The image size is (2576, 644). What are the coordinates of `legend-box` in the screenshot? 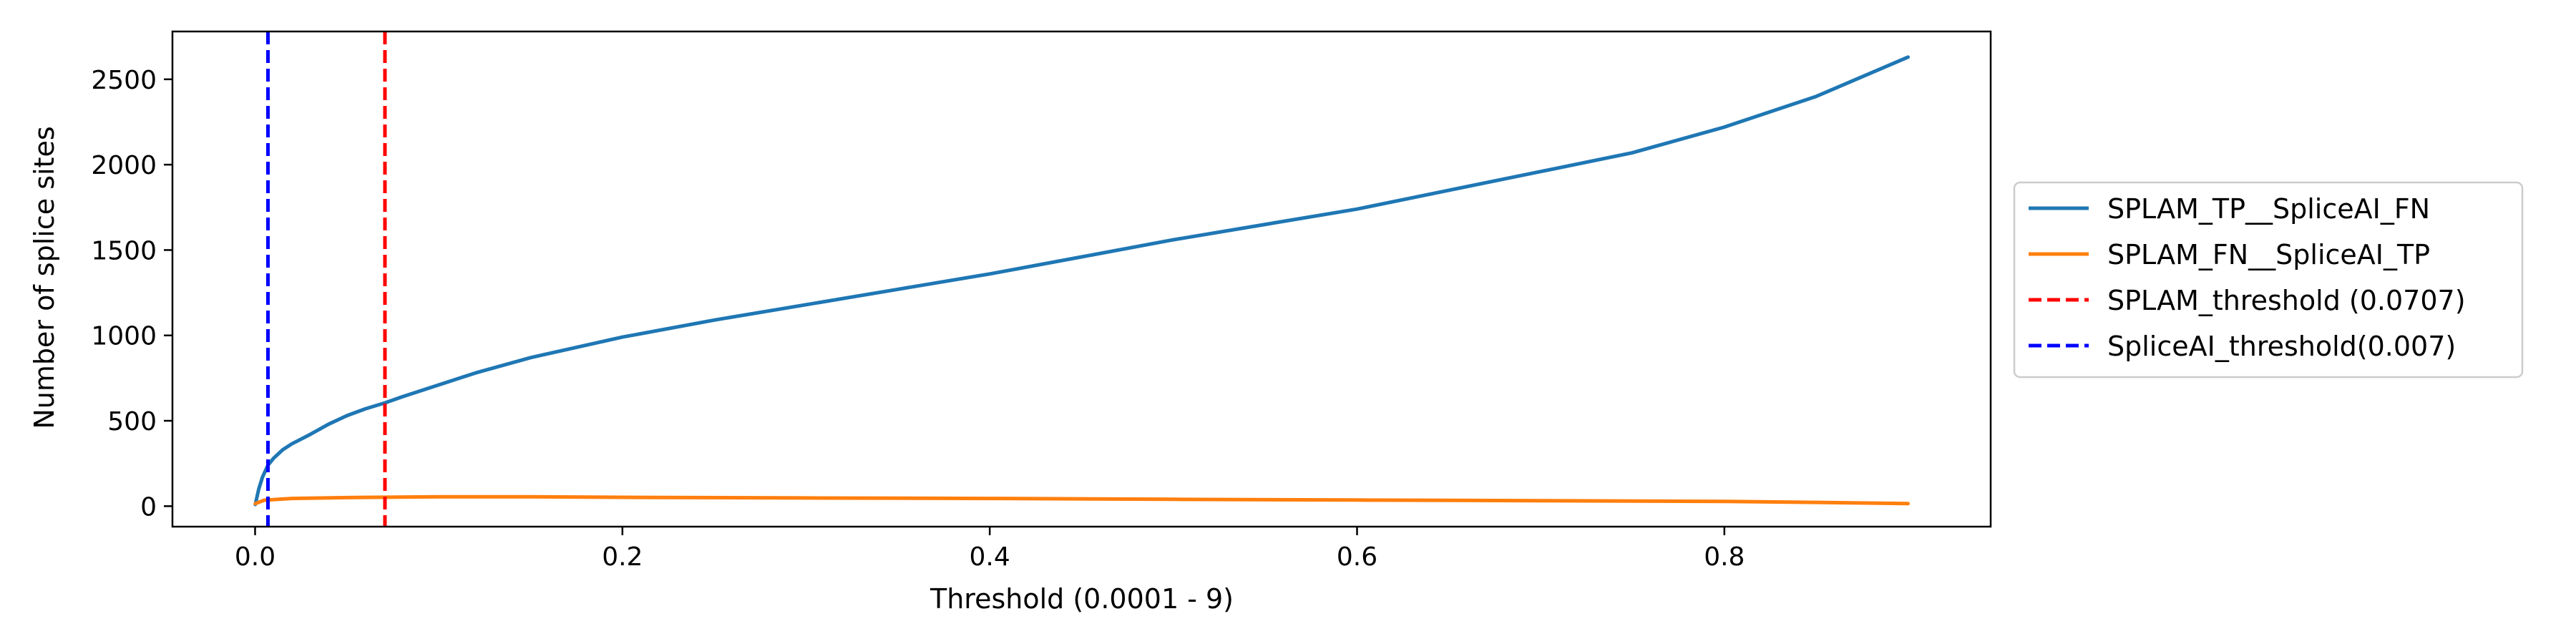 It's located at (2268, 280).